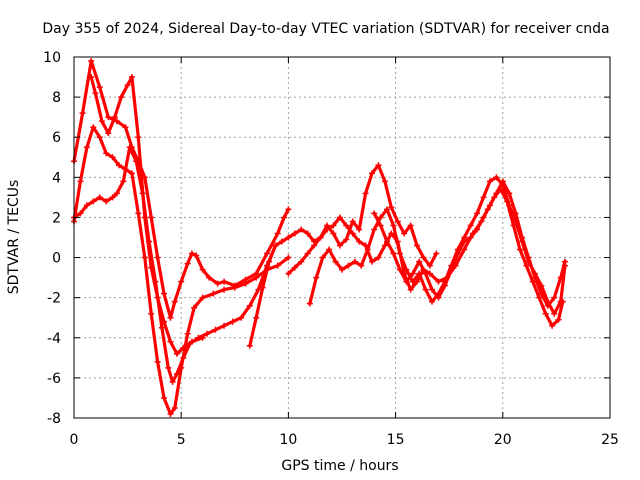 Image resolution: width=640 pixels, height=480 pixels. Describe the element at coordinates (56, 98) in the screenshot. I see `y-tick-label: 8` at that location.